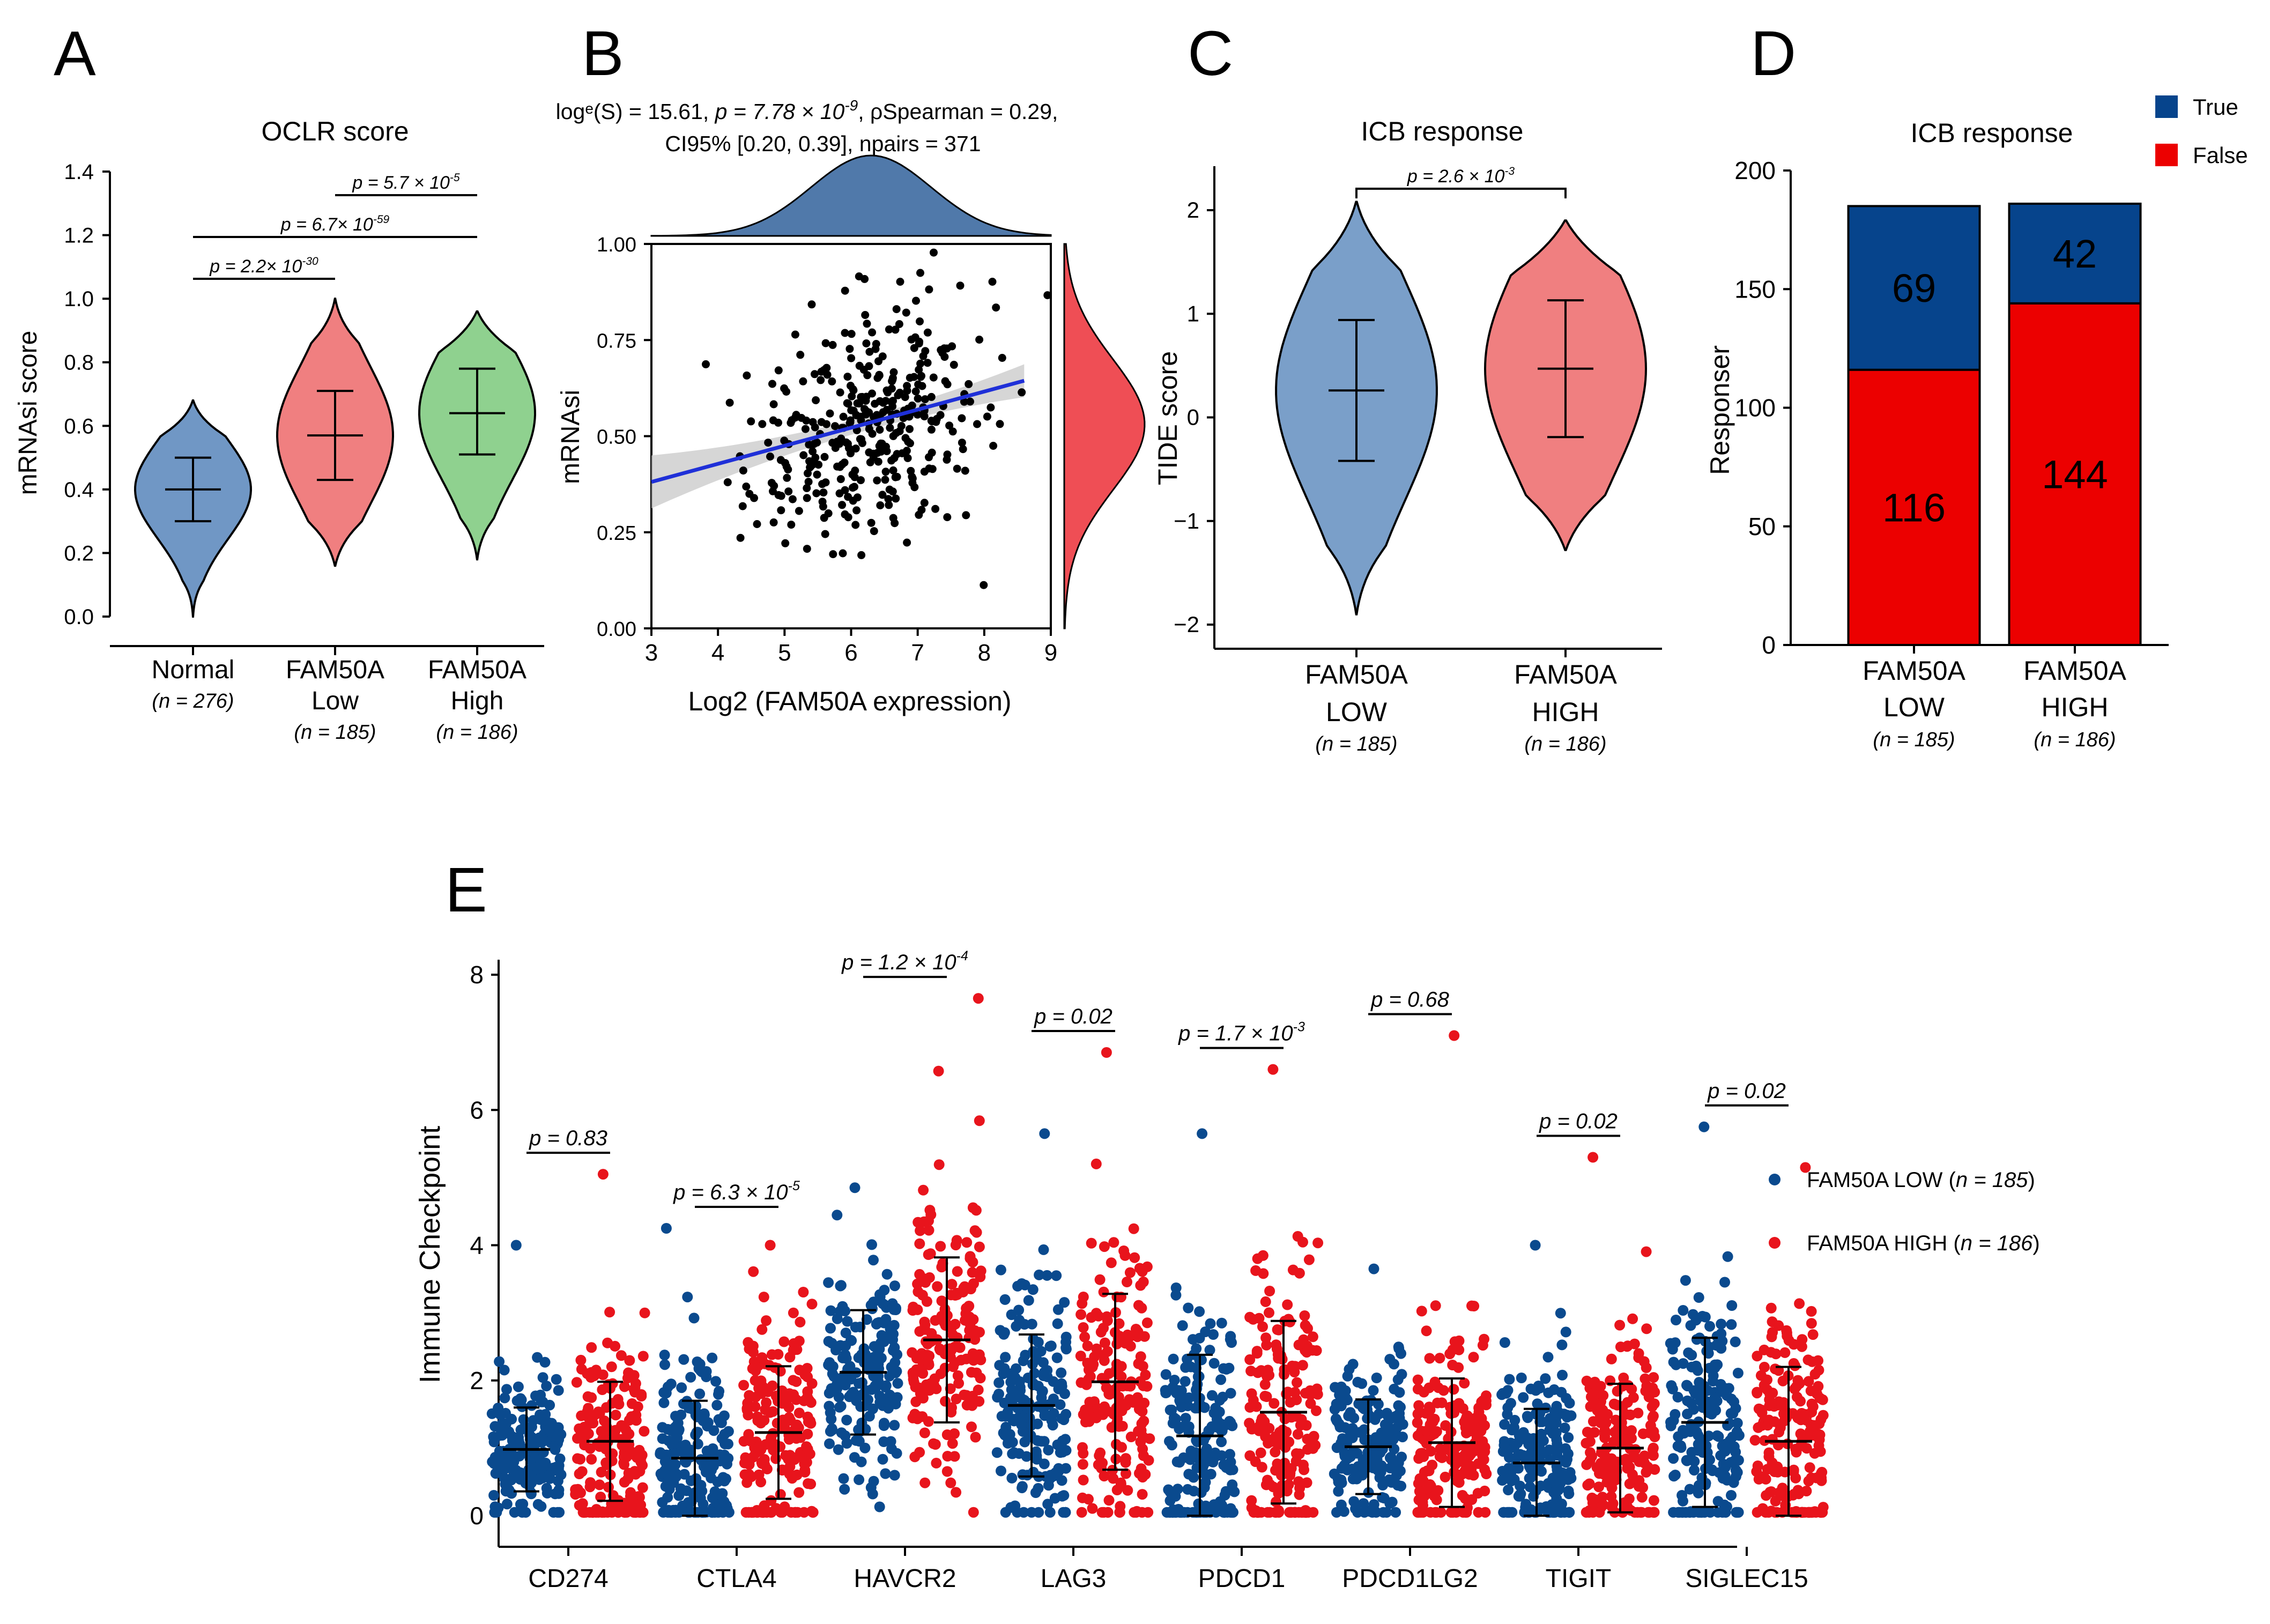  Describe the element at coordinates (823, 143) in the screenshot. I see `panel-b-subtitle-line2: CI95% [0.20, 0.39], npairs = 371` at that location.